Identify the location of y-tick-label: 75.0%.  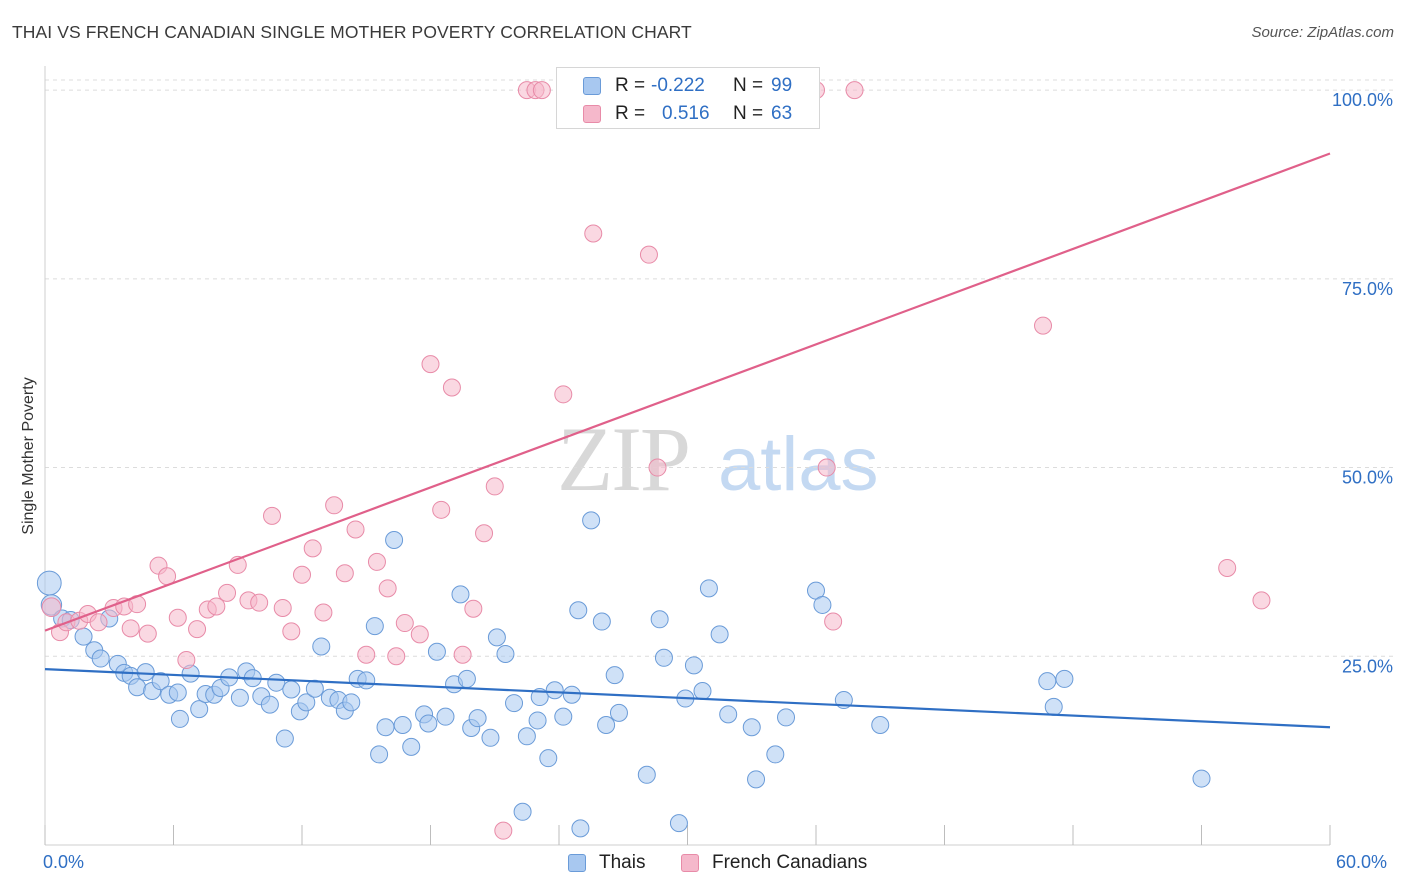
(1367, 289).